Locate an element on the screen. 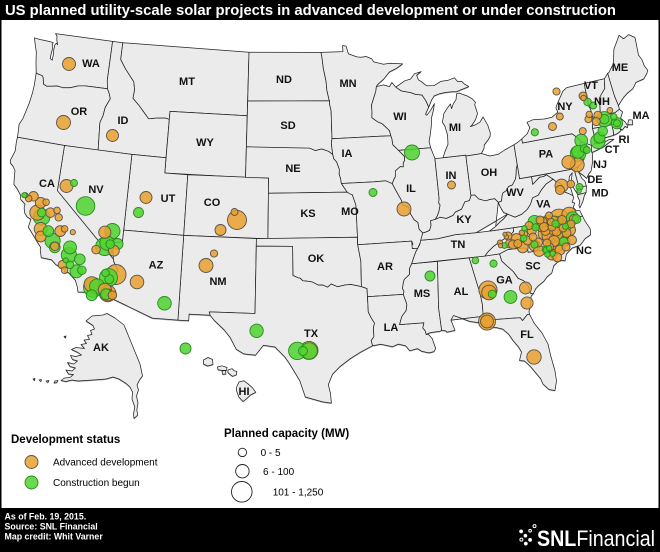 The width and height of the screenshot is (660, 552). svg-text: AK is located at coordinates (101, 348).